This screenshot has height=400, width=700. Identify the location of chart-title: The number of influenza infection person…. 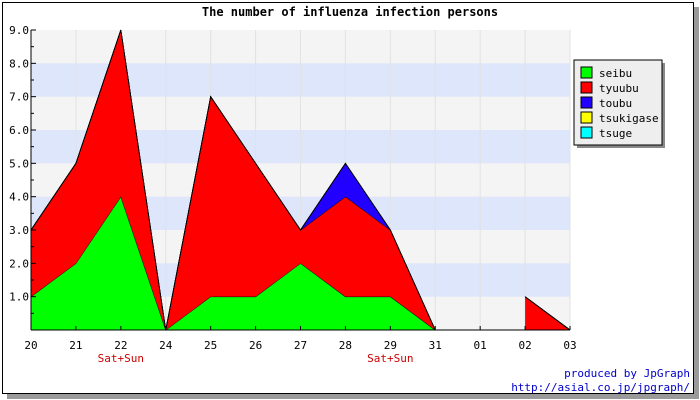
(350, 12).